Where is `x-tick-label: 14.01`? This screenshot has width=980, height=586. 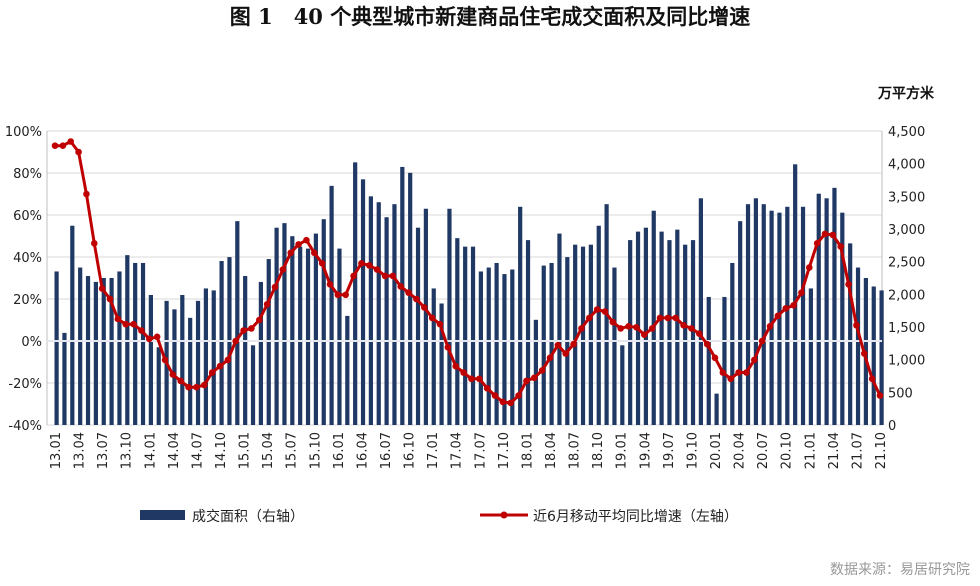
x-tick-label: 14.01 is located at coordinates (150, 450).